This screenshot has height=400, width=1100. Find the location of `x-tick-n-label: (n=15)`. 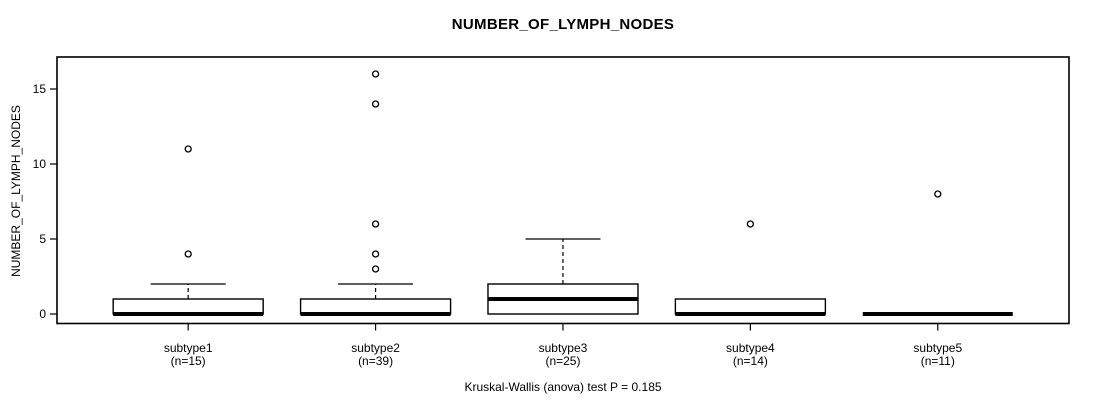

x-tick-n-label: (n=15) is located at coordinates (188, 361).